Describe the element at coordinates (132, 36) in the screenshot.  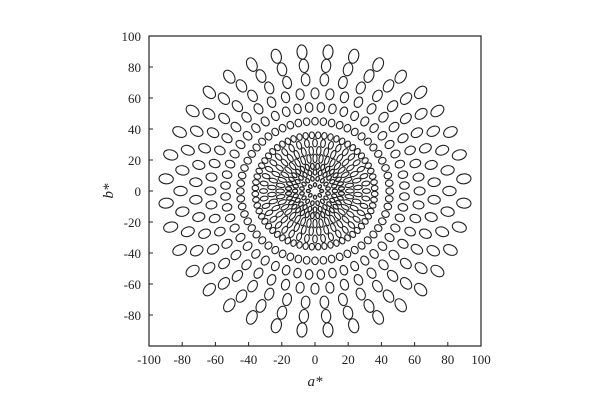
I see `y-tick-label: 100` at that location.